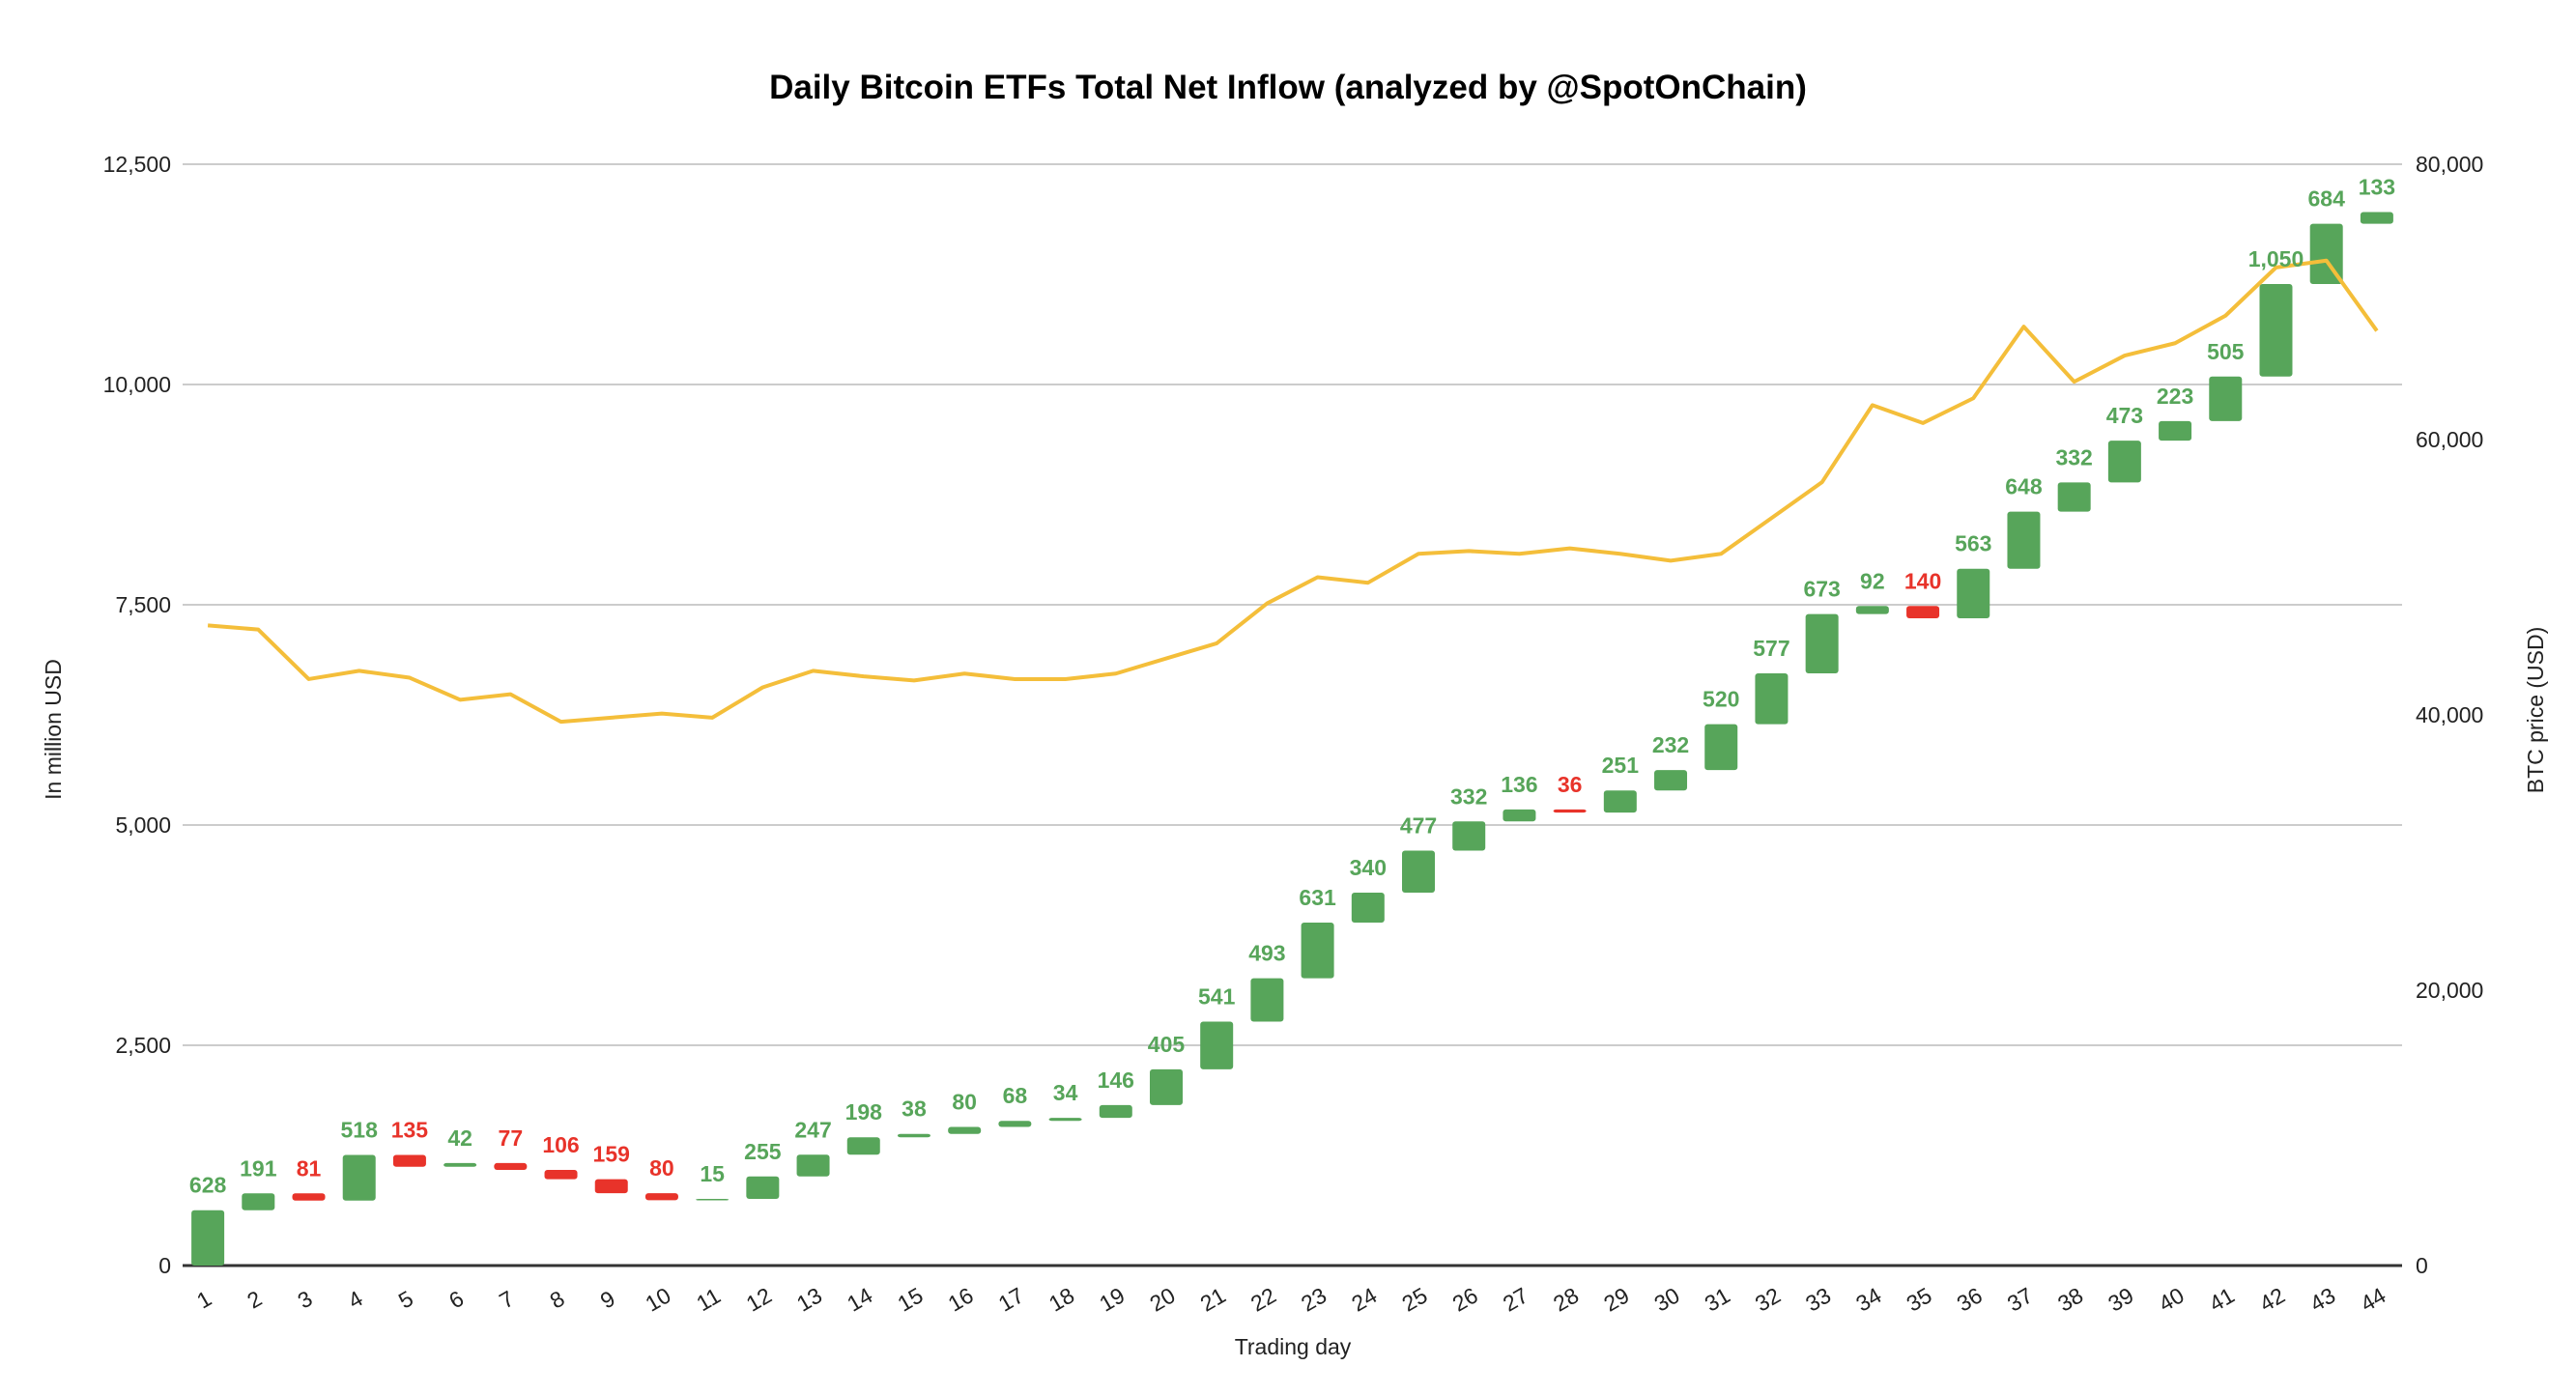 Image resolution: width=2576 pixels, height=1395 pixels. Describe the element at coordinates (2422, 1265) in the screenshot. I see `y-tick-right: 0` at that location.